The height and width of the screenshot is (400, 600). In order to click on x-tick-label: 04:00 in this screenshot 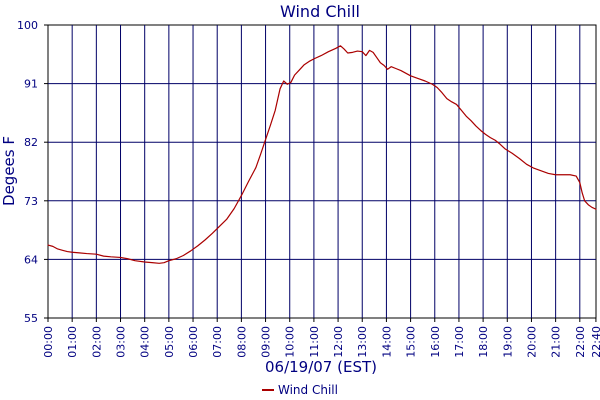, I will do `click(145, 342)`.